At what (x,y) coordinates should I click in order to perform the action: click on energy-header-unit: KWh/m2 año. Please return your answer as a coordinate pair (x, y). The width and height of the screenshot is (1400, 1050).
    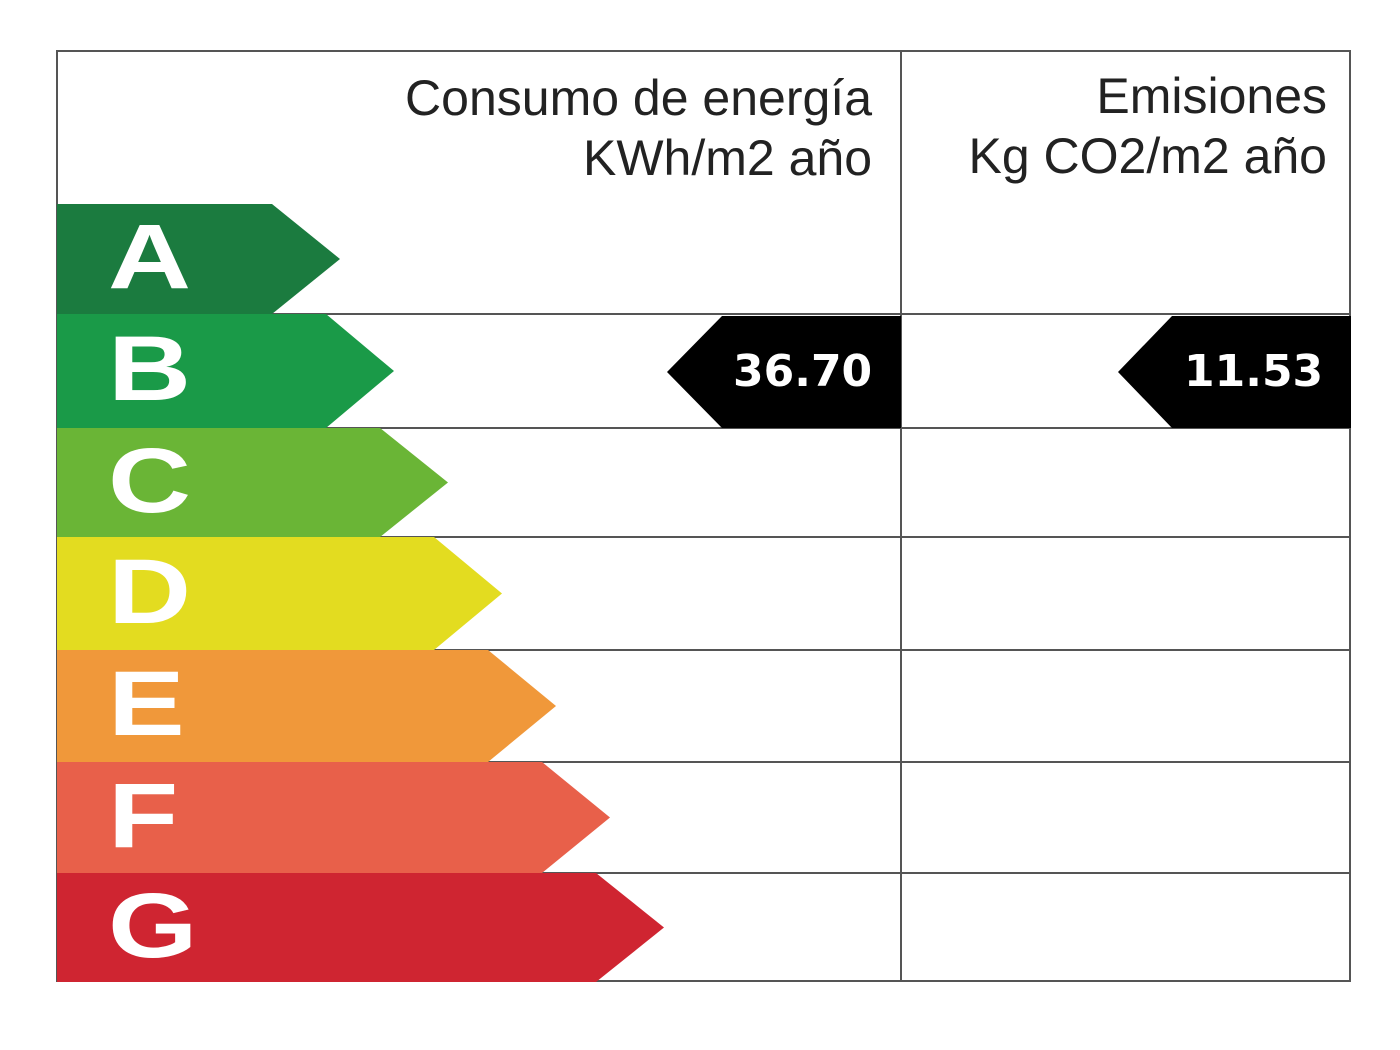
    Looking at the image, I should click on (727, 158).